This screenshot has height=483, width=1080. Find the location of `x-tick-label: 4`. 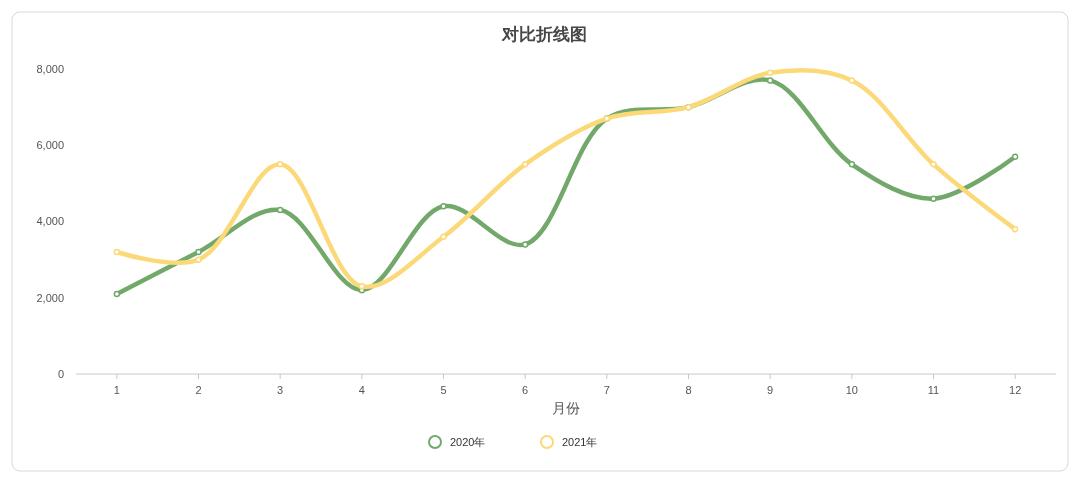

x-tick-label: 4 is located at coordinates (361, 390).